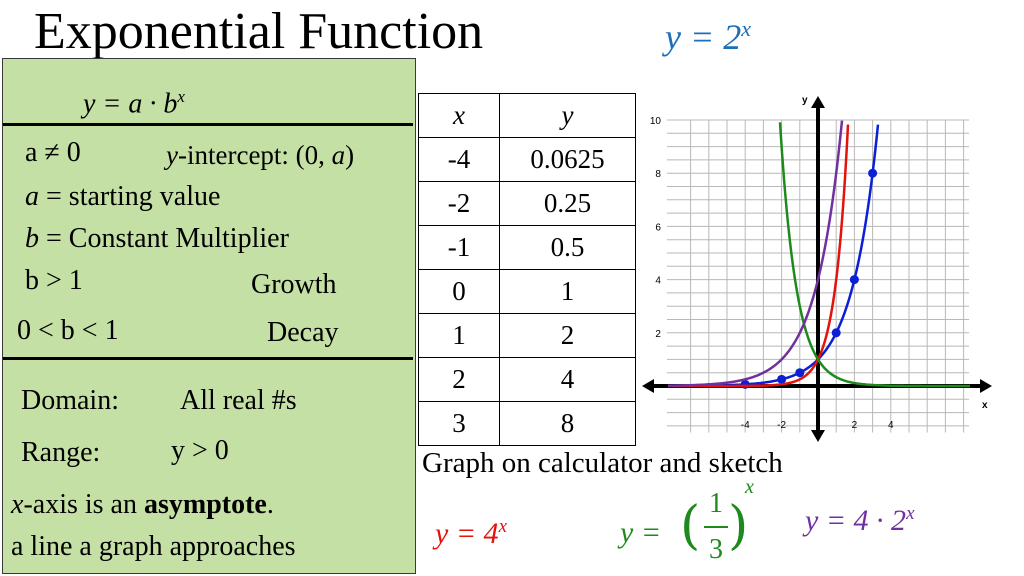 The image size is (1024, 576). I want to click on b-definition: b = Constant Multiplier, so click(157, 239).